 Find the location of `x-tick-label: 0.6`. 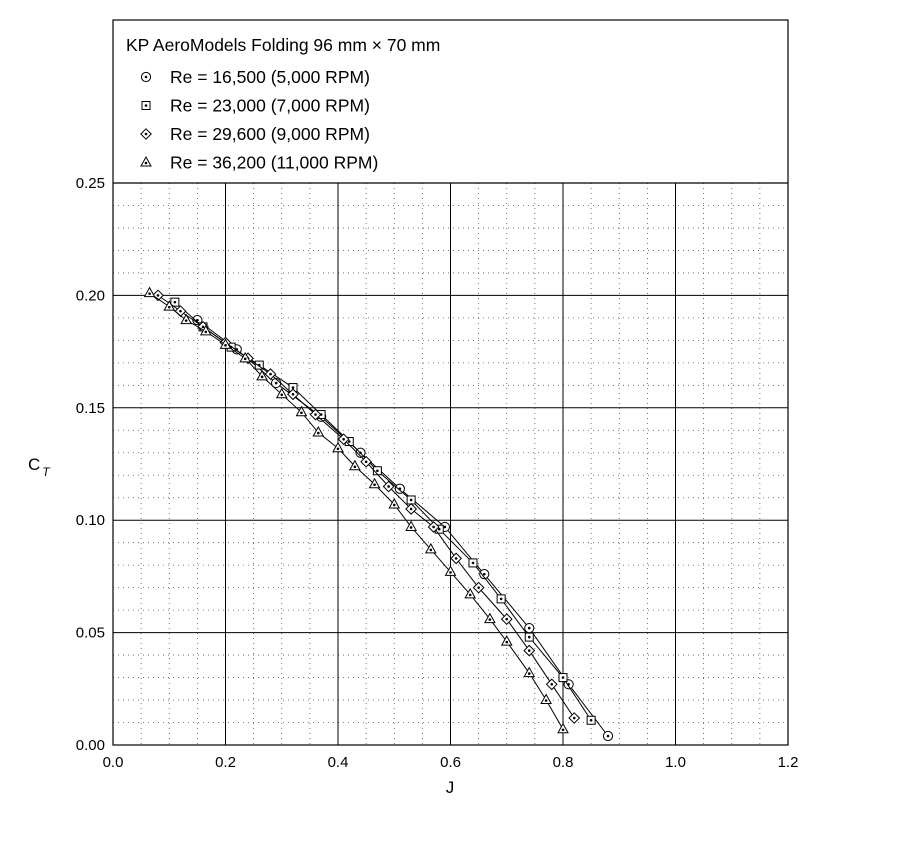

x-tick-label: 0.6 is located at coordinates (450, 762).